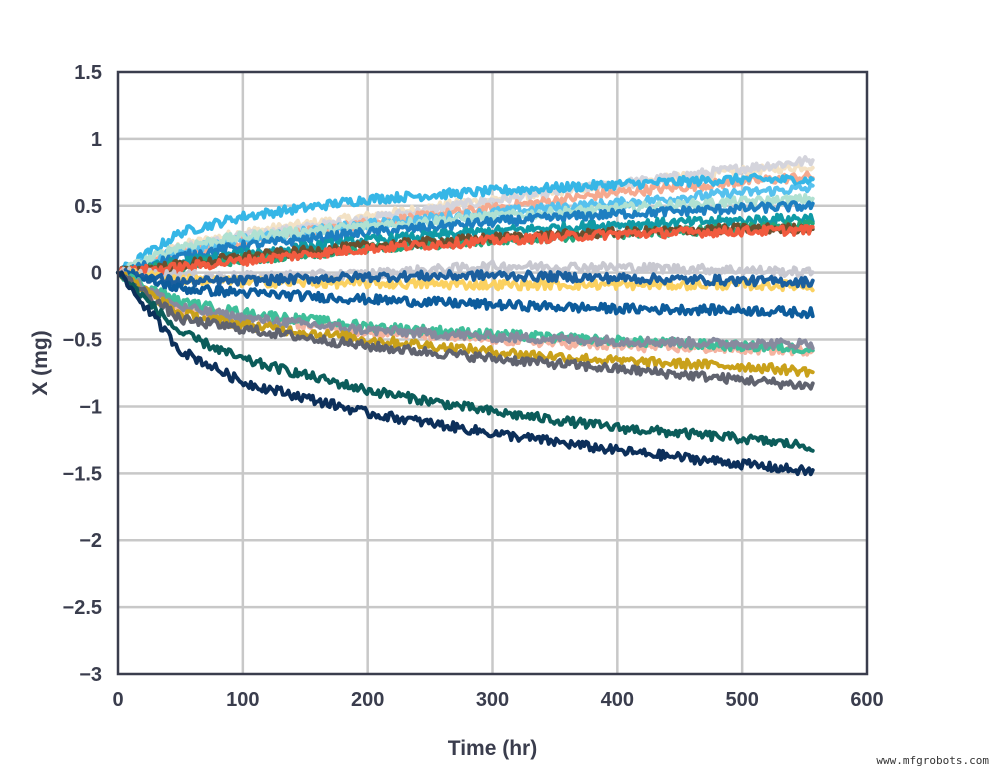 The height and width of the screenshot is (771, 999). What do you see at coordinates (82, 374) in the screenshot?
I see `y-tick-labels: 1.5 1 0.5 0 −0.5 −1 −1.5 −2 −2.5 −3` at bounding box center [82, 374].